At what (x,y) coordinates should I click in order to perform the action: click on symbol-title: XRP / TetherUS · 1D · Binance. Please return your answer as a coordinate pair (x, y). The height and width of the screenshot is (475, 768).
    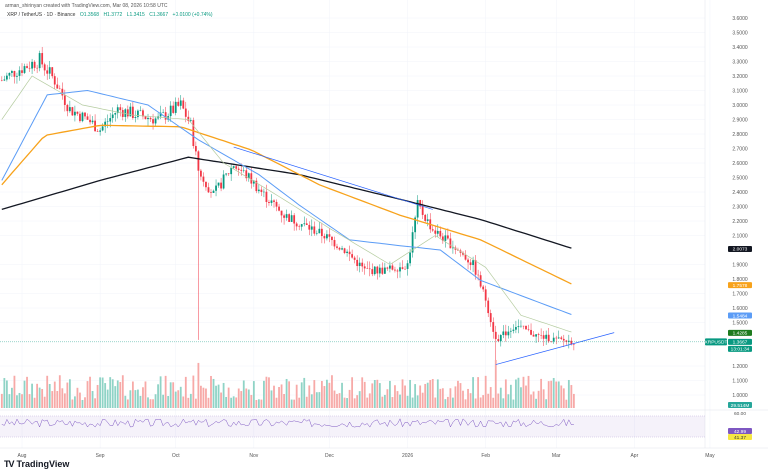
    Looking at the image, I should click on (41, 15).